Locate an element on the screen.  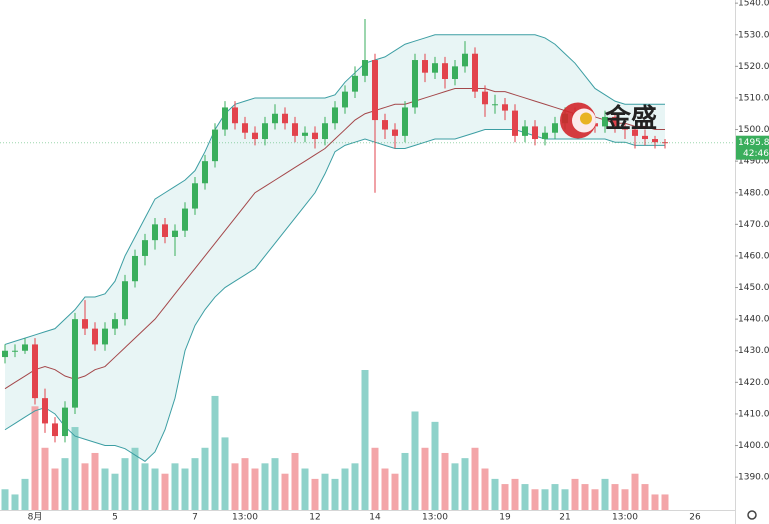
x-tick-label: 12 is located at coordinates (314, 518).